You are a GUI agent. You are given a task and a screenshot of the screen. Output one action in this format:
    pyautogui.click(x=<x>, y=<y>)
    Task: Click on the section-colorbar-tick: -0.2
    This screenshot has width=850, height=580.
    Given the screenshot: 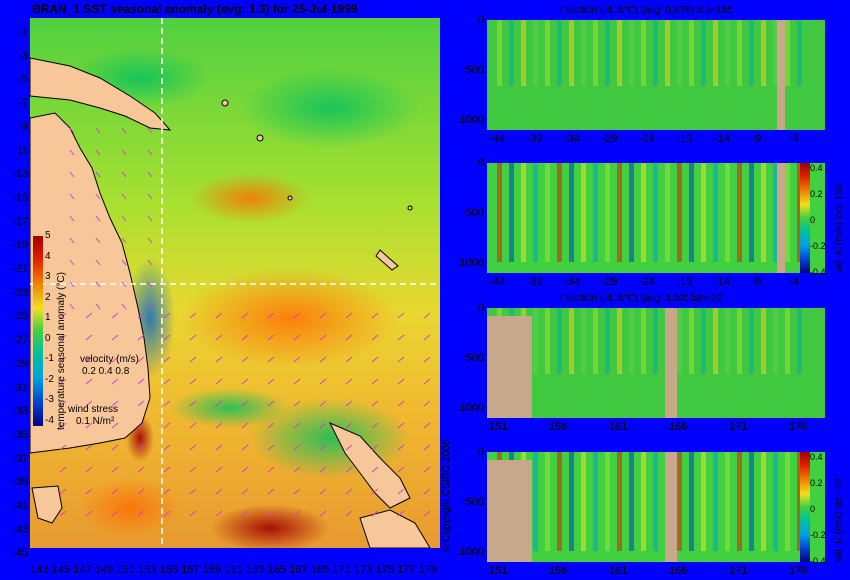 What is the action you would take?
    pyautogui.click(x=818, y=246)
    